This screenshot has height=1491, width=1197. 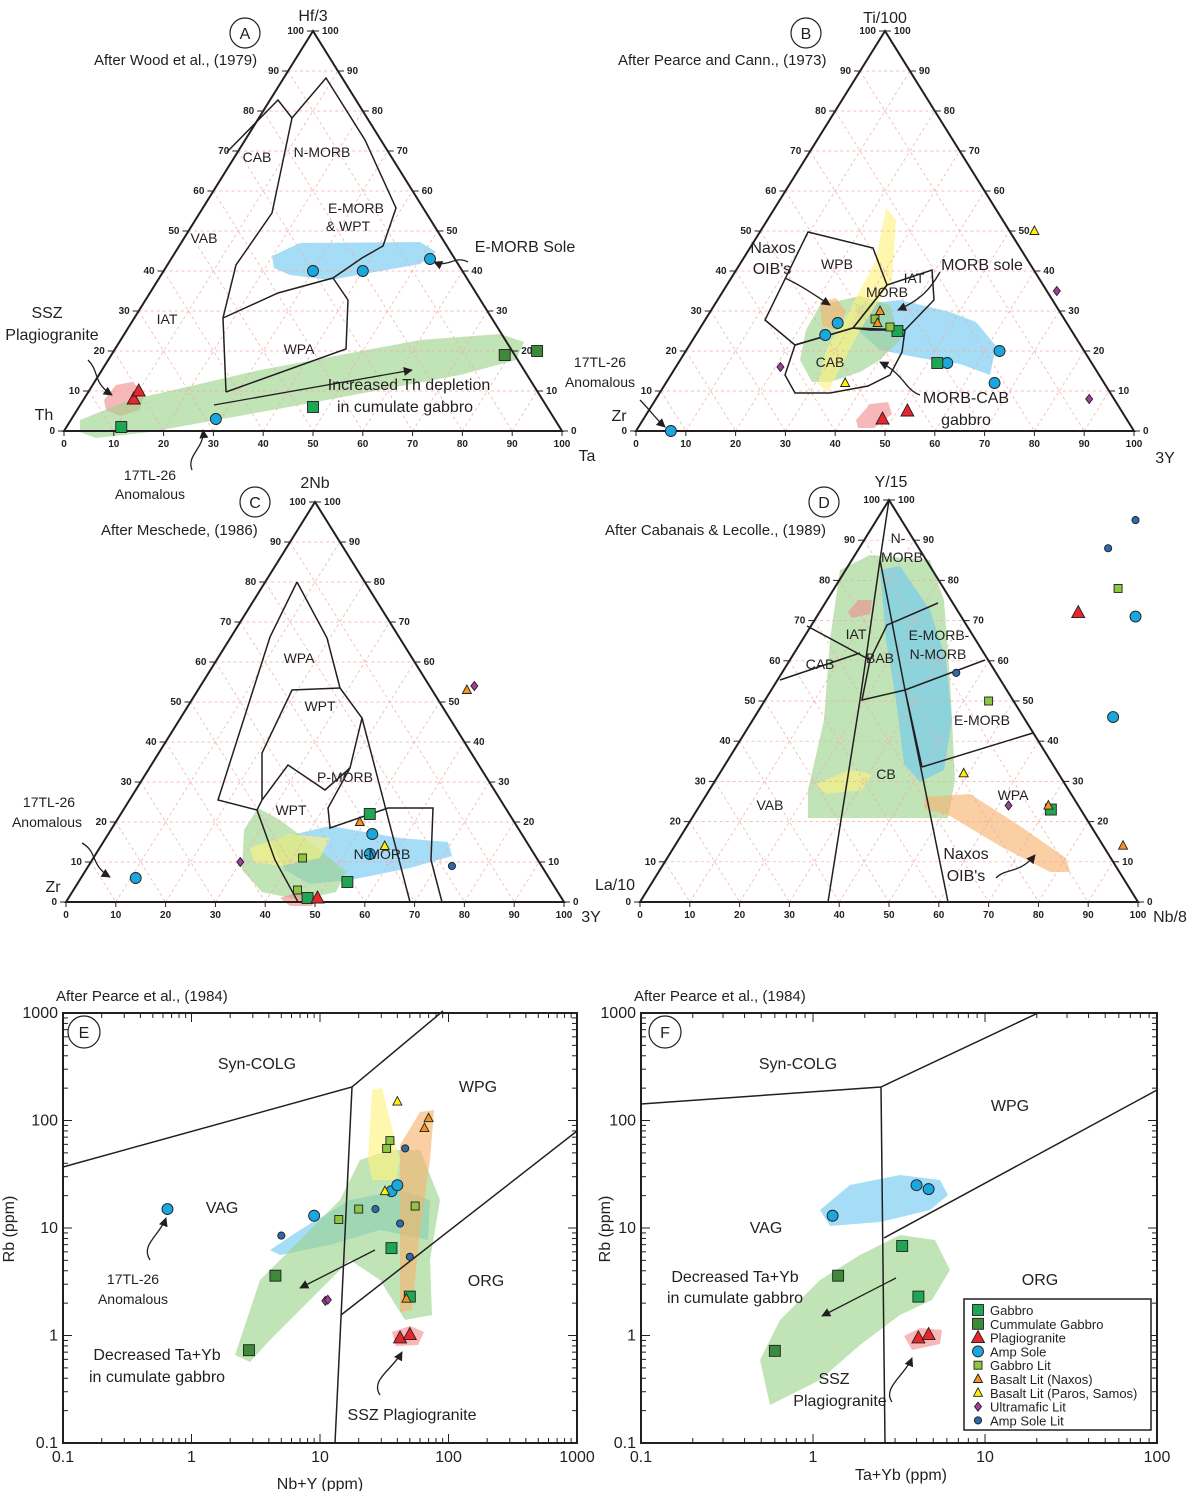 I want to click on annotation-naxos: Naxos, so click(x=772, y=248).